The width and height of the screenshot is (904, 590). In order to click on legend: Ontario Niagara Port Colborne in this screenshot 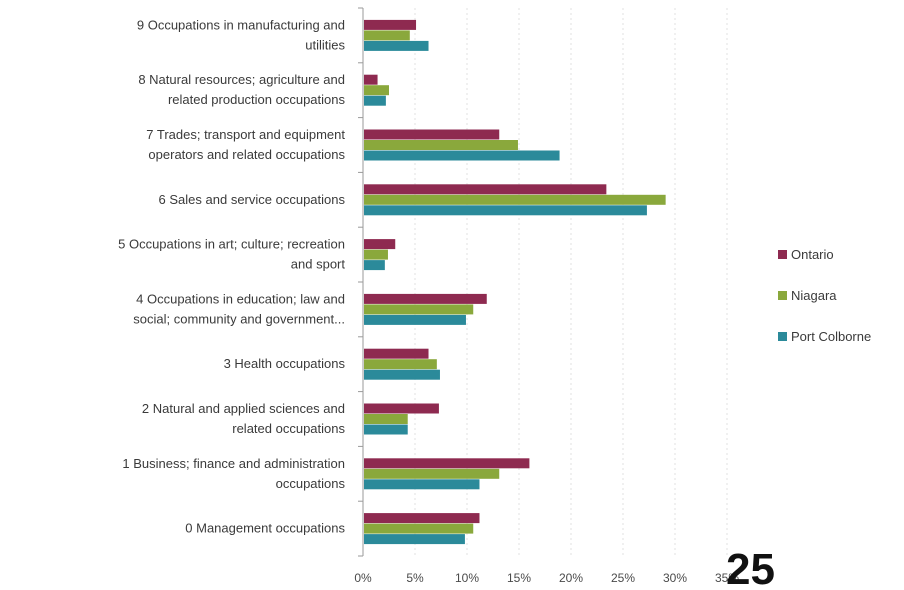, I will do `click(824, 295)`.